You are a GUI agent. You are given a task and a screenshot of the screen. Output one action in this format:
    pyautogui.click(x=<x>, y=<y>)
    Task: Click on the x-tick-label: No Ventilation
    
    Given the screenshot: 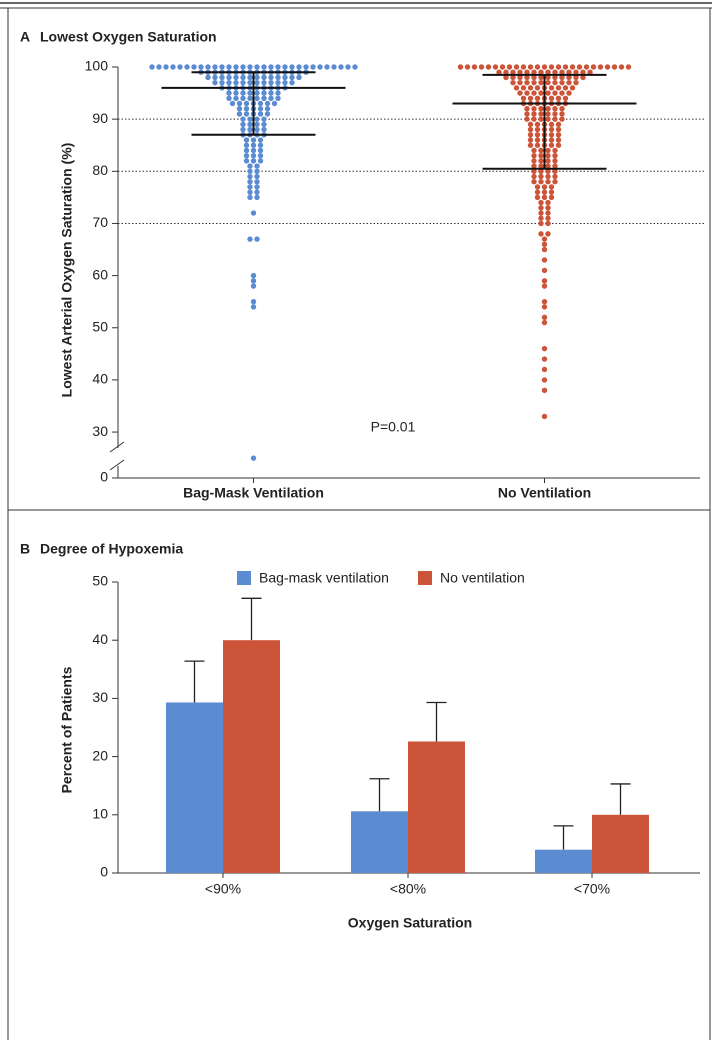 What is the action you would take?
    pyautogui.click(x=544, y=493)
    